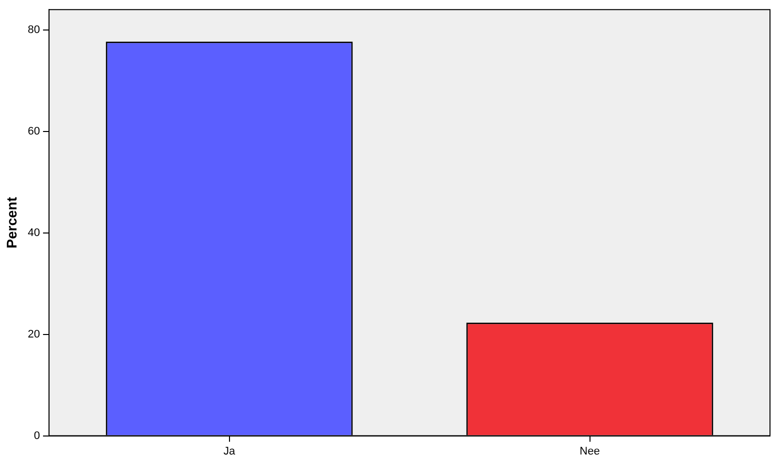  Describe the element at coordinates (34, 334) in the screenshot. I see `y-tick-label: 20` at that location.